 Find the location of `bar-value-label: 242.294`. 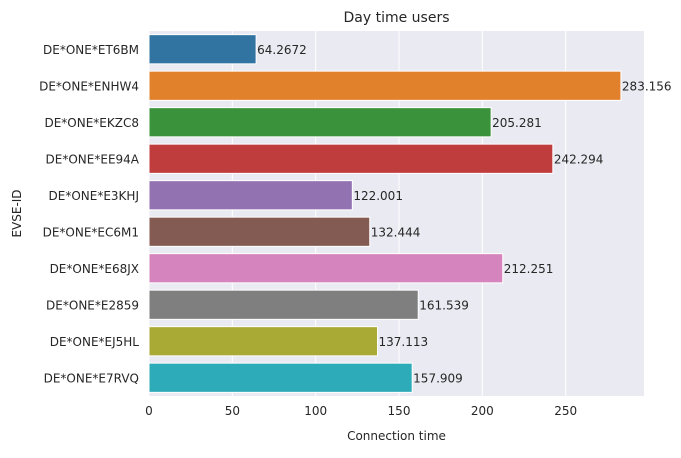

bar-value-label: 242.294 is located at coordinates (579, 159).